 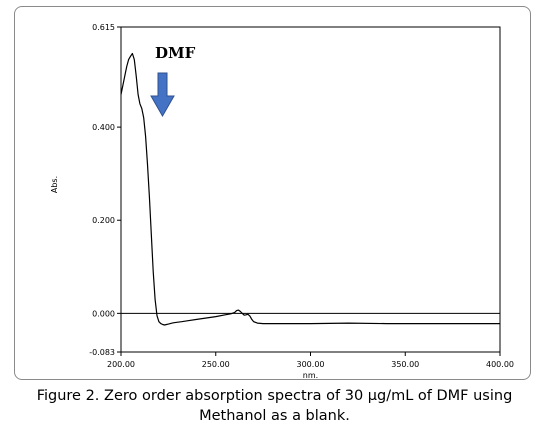 I want to click on x-tick-label: 350.00, so click(x=405, y=364).